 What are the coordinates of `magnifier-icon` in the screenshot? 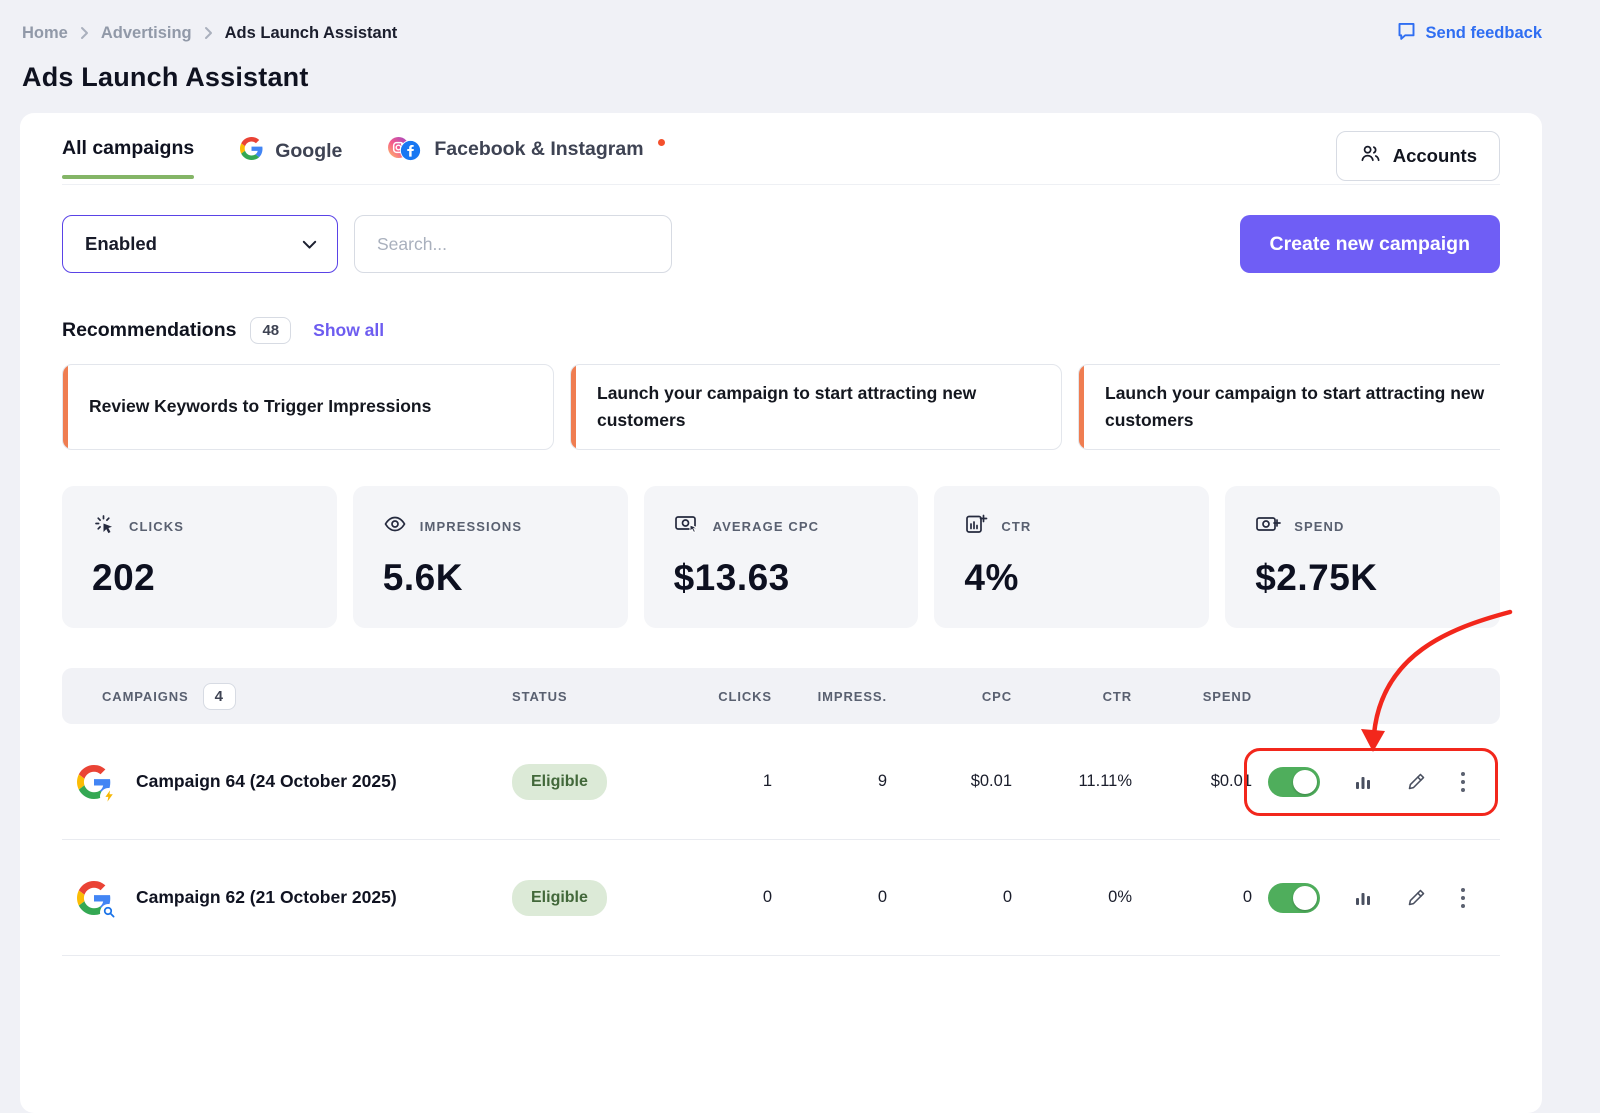 It's located at (108, 912).